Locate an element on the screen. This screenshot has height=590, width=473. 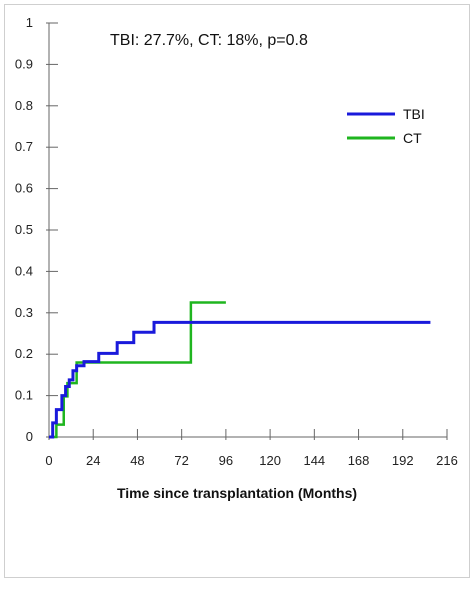
x-tick-label: 72 is located at coordinates (181, 460).